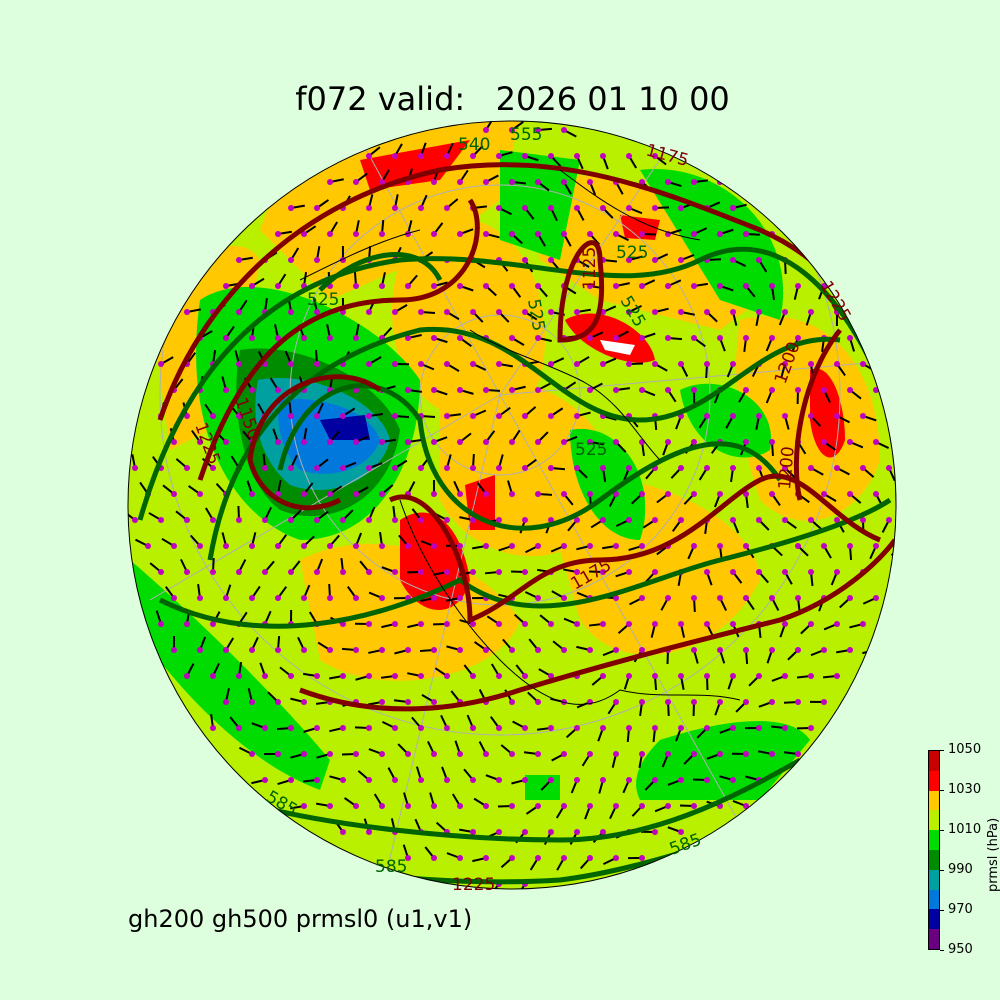 The image size is (1000, 1000). What do you see at coordinates (391, 867) in the screenshot?
I see `gh500-label: 585` at bounding box center [391, 867].